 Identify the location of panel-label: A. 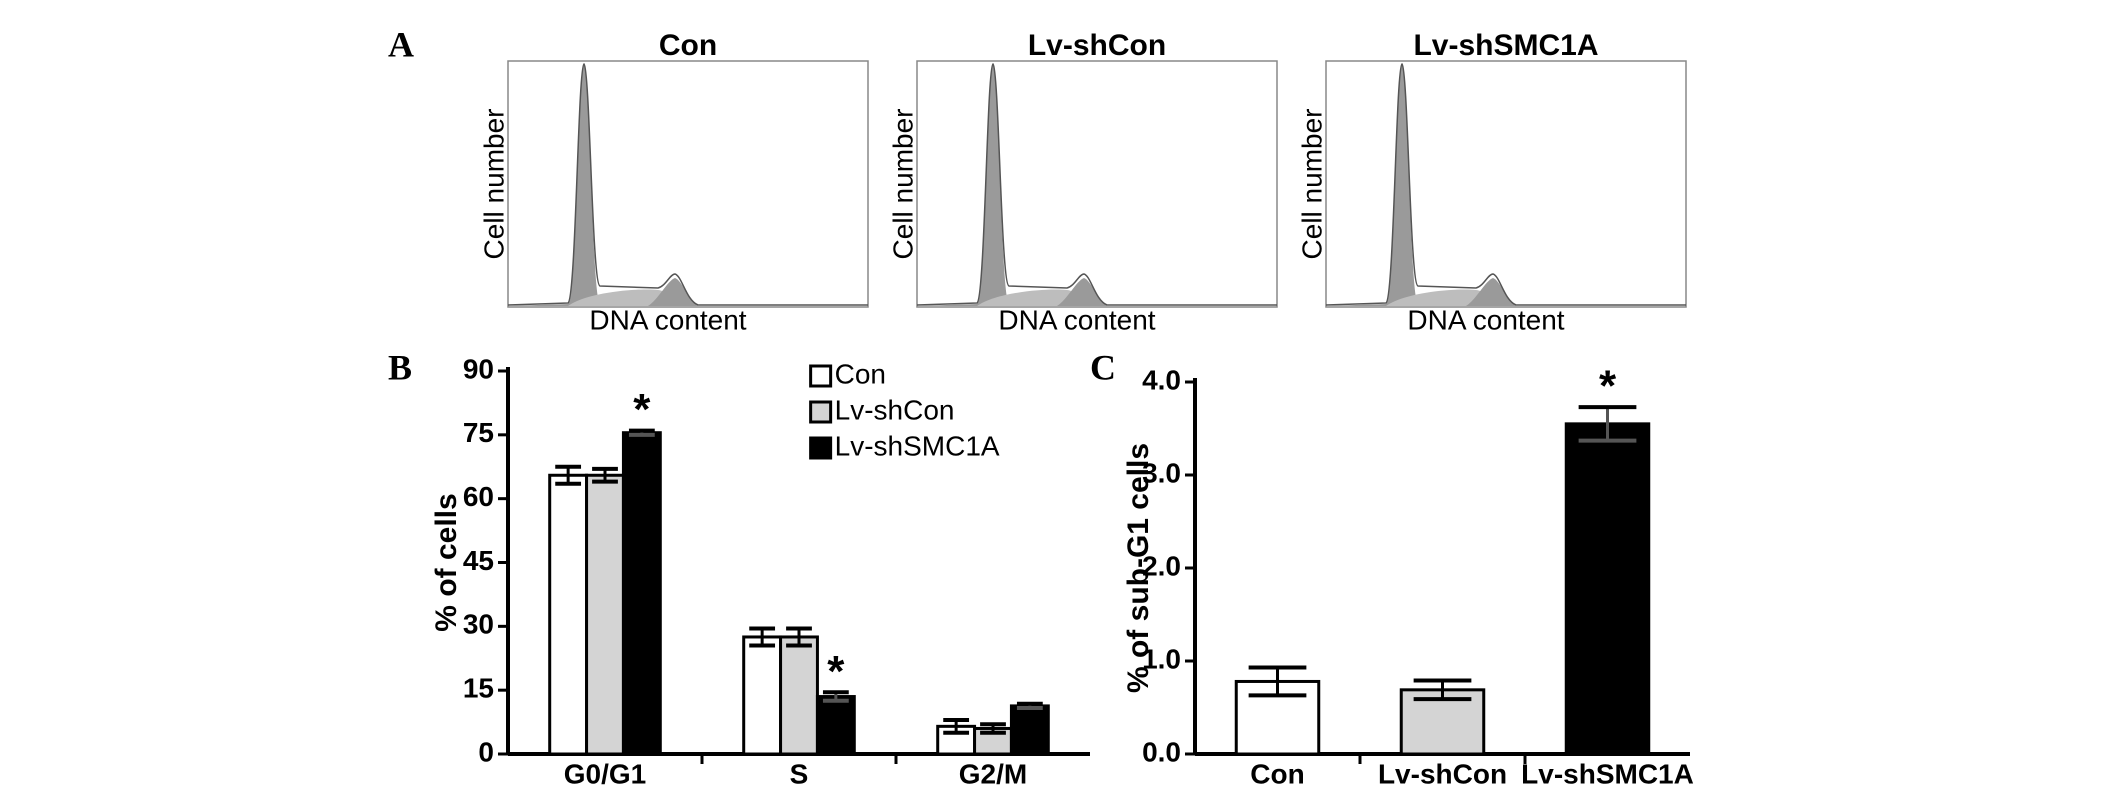
(401, 44).